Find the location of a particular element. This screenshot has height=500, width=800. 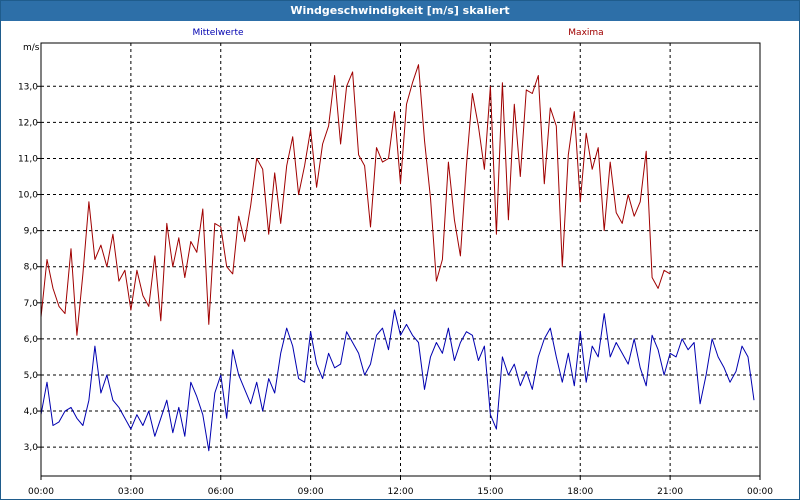

x-tick-time: 18:00 is located at coordinates (580, 492).